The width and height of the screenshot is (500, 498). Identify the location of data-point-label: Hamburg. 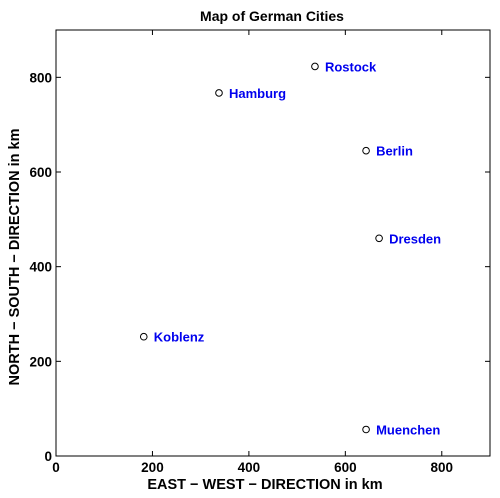
(257, 93).